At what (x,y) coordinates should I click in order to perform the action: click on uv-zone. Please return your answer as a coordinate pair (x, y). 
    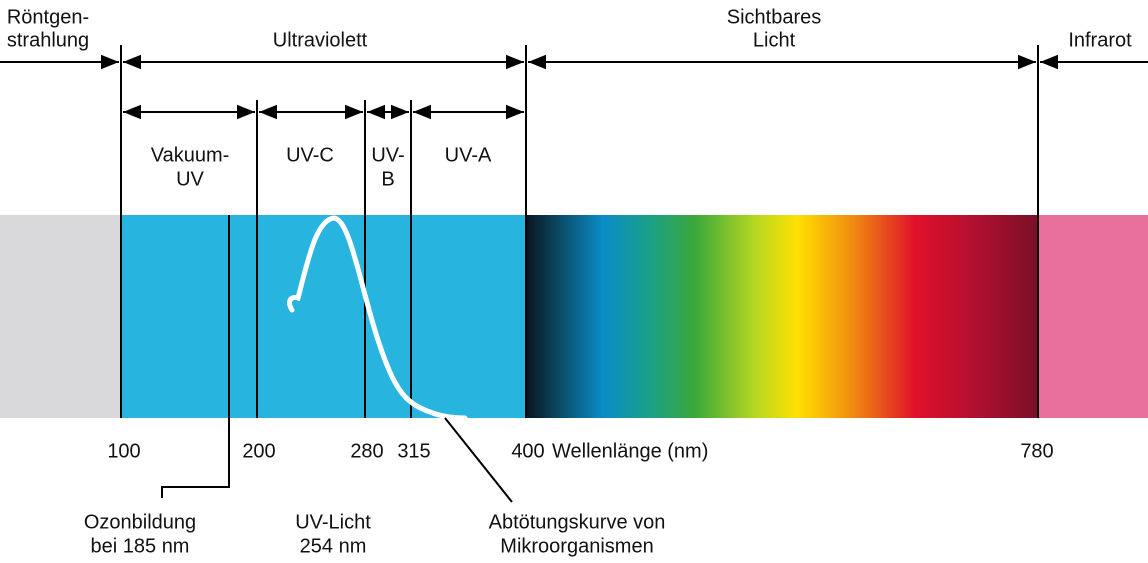
    Looking at the image, I should click on (323, 316).